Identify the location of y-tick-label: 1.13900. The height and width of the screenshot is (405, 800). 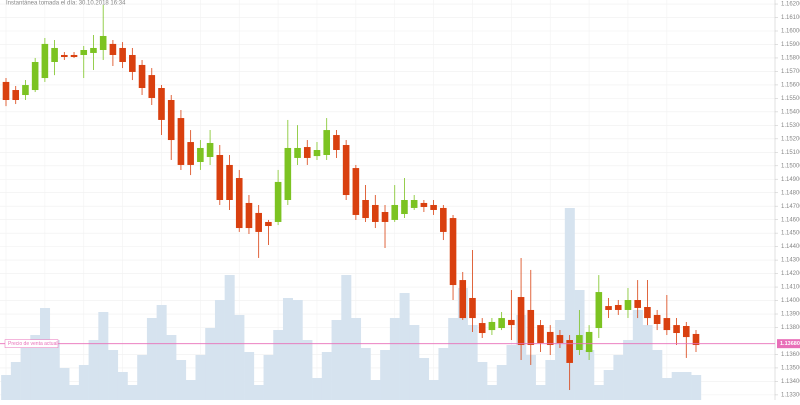
(790, 315).